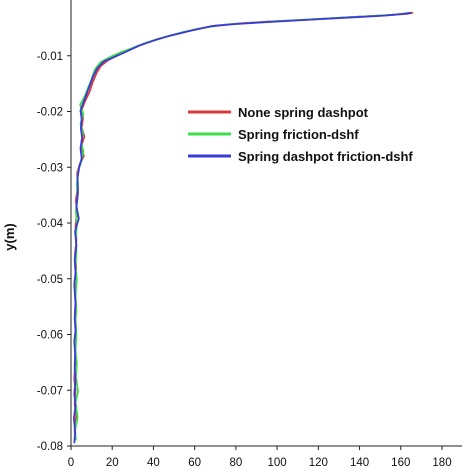  I want to click on legend-label-2: Spring friction-dshf, so click(298, 134).